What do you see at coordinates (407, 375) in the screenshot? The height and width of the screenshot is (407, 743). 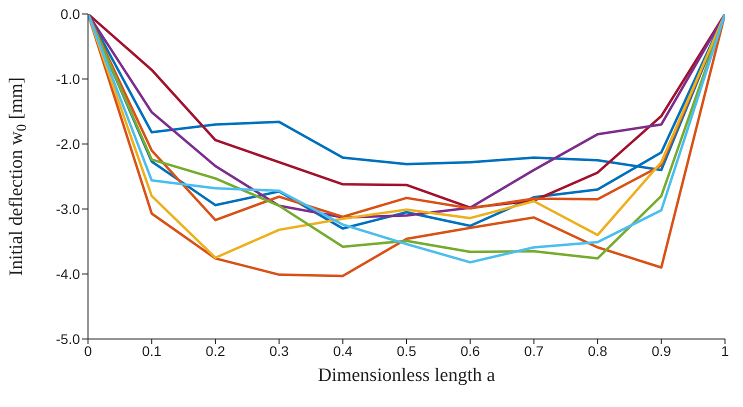 I see `x-axis-title: Dimensionless length a` at bounding box center [407, 375].